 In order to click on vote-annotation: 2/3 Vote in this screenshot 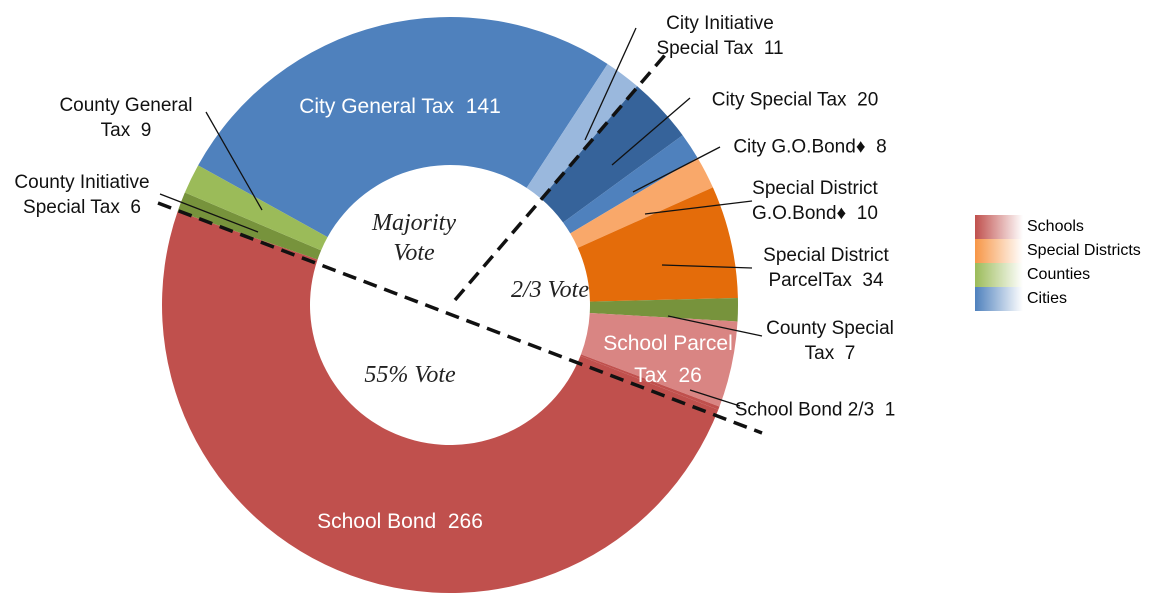, I will do `click(550, 290)`.